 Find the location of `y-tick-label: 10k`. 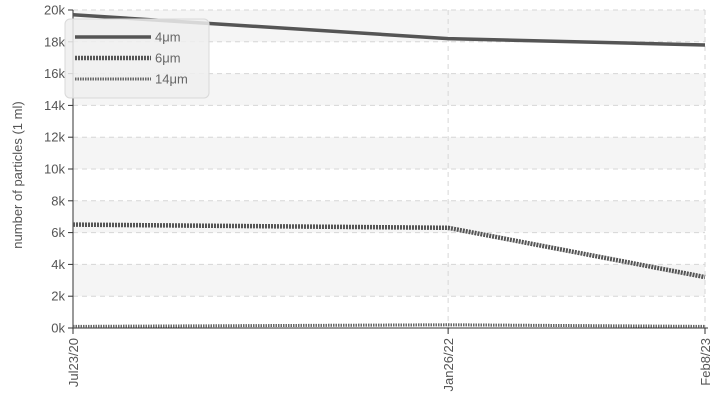

y-tick-label: 10k is located at coordinates (54, 169).